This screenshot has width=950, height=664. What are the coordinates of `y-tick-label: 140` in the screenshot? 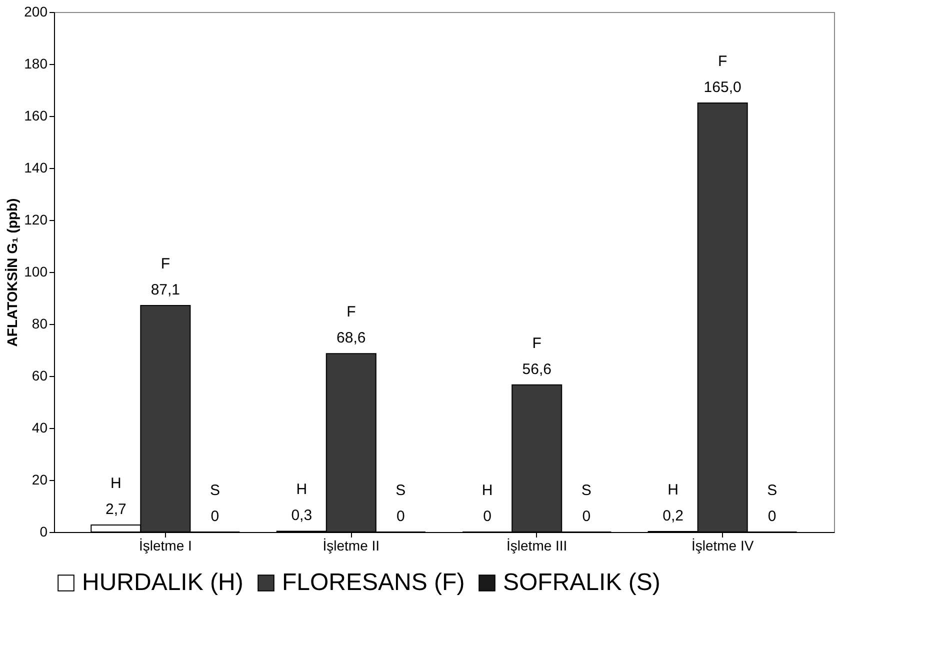 It's located at (36, 168).